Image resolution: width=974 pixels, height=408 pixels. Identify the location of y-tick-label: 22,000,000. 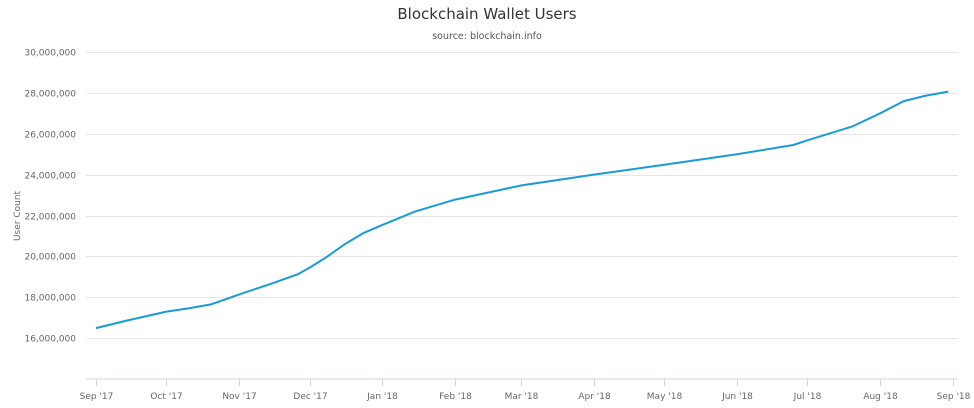
(50, 218).